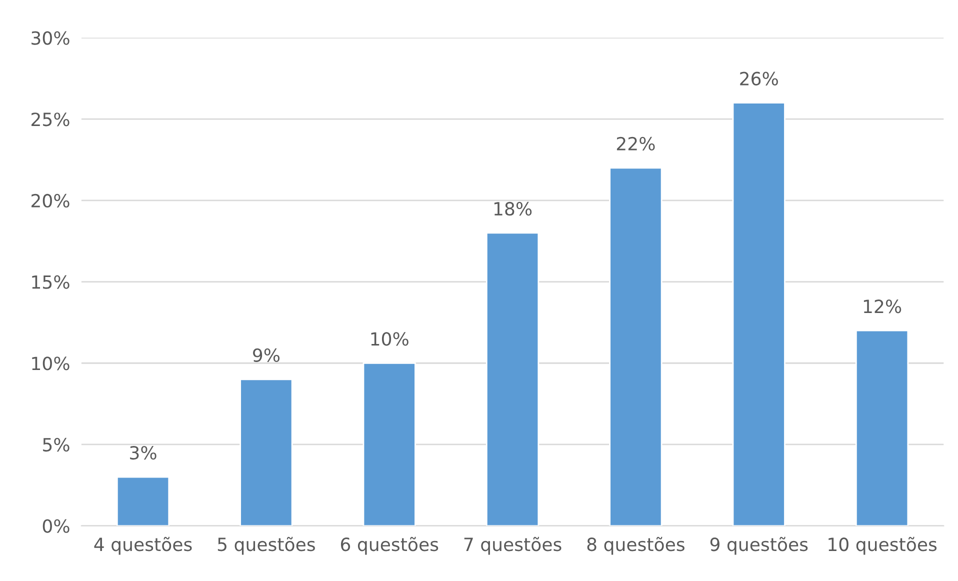 The image size is (958, 581). What do you see at coordinates (51, 119) in the screenshot?
I see `y-tick-label: 25%` at bounding box center [51, 119].